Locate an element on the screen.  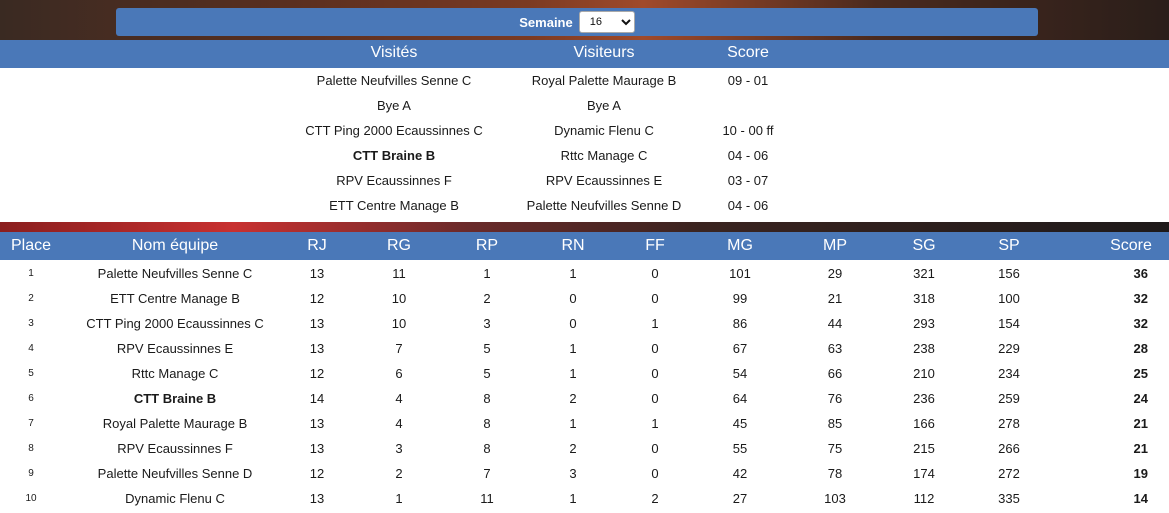
cell-team: CTT Braine B is located at coordinates (175, 398).